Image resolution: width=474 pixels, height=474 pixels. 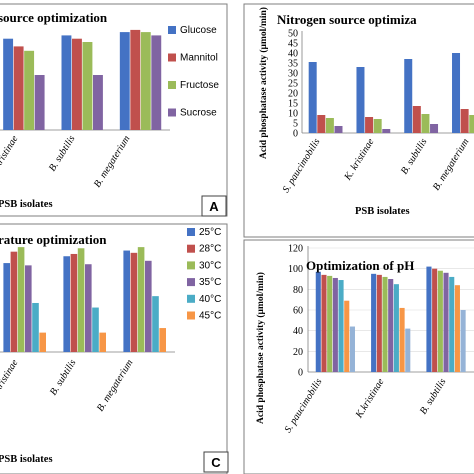 I want to click on y-tick-label: 80, so click(x=298, y=290).